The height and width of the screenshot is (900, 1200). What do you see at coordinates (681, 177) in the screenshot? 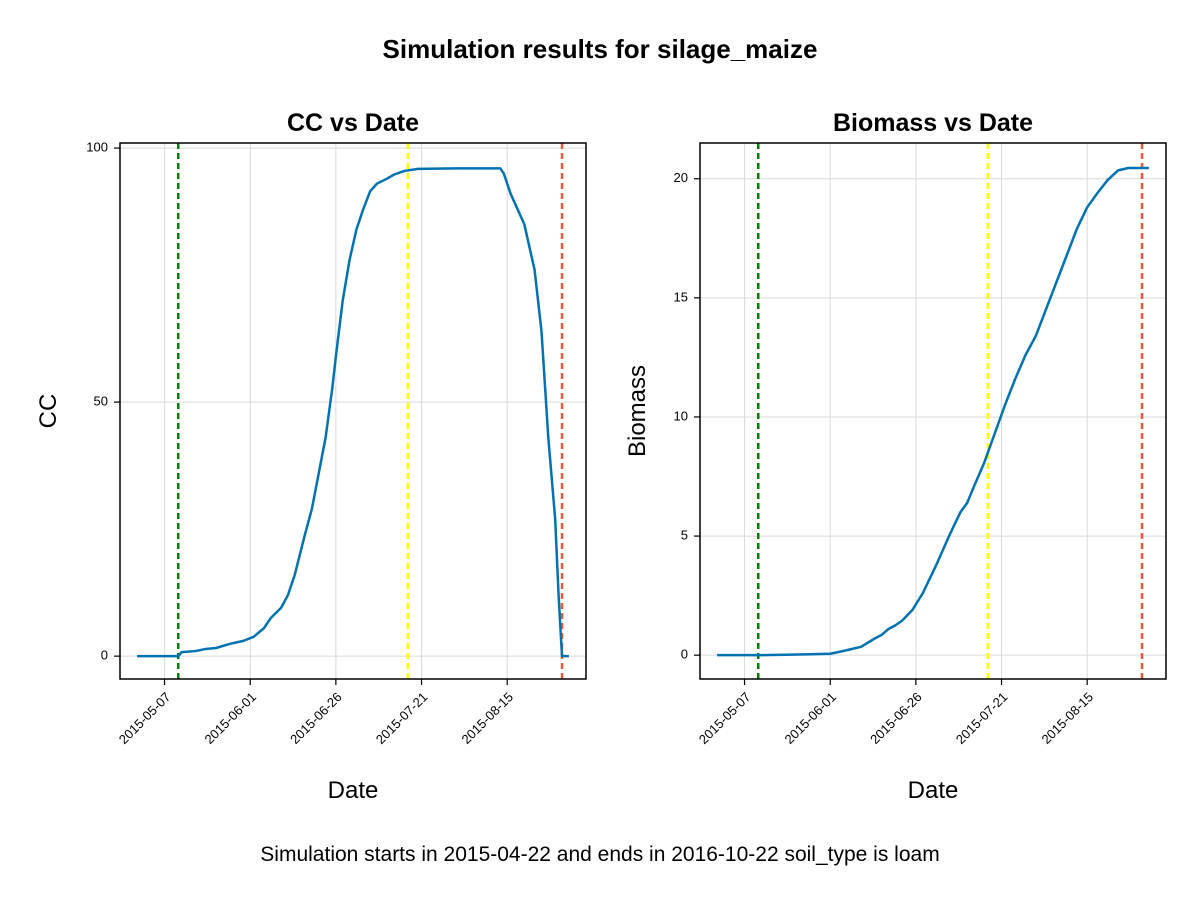
I see `y-tick-label: 20` at bounding box center [681, 177].